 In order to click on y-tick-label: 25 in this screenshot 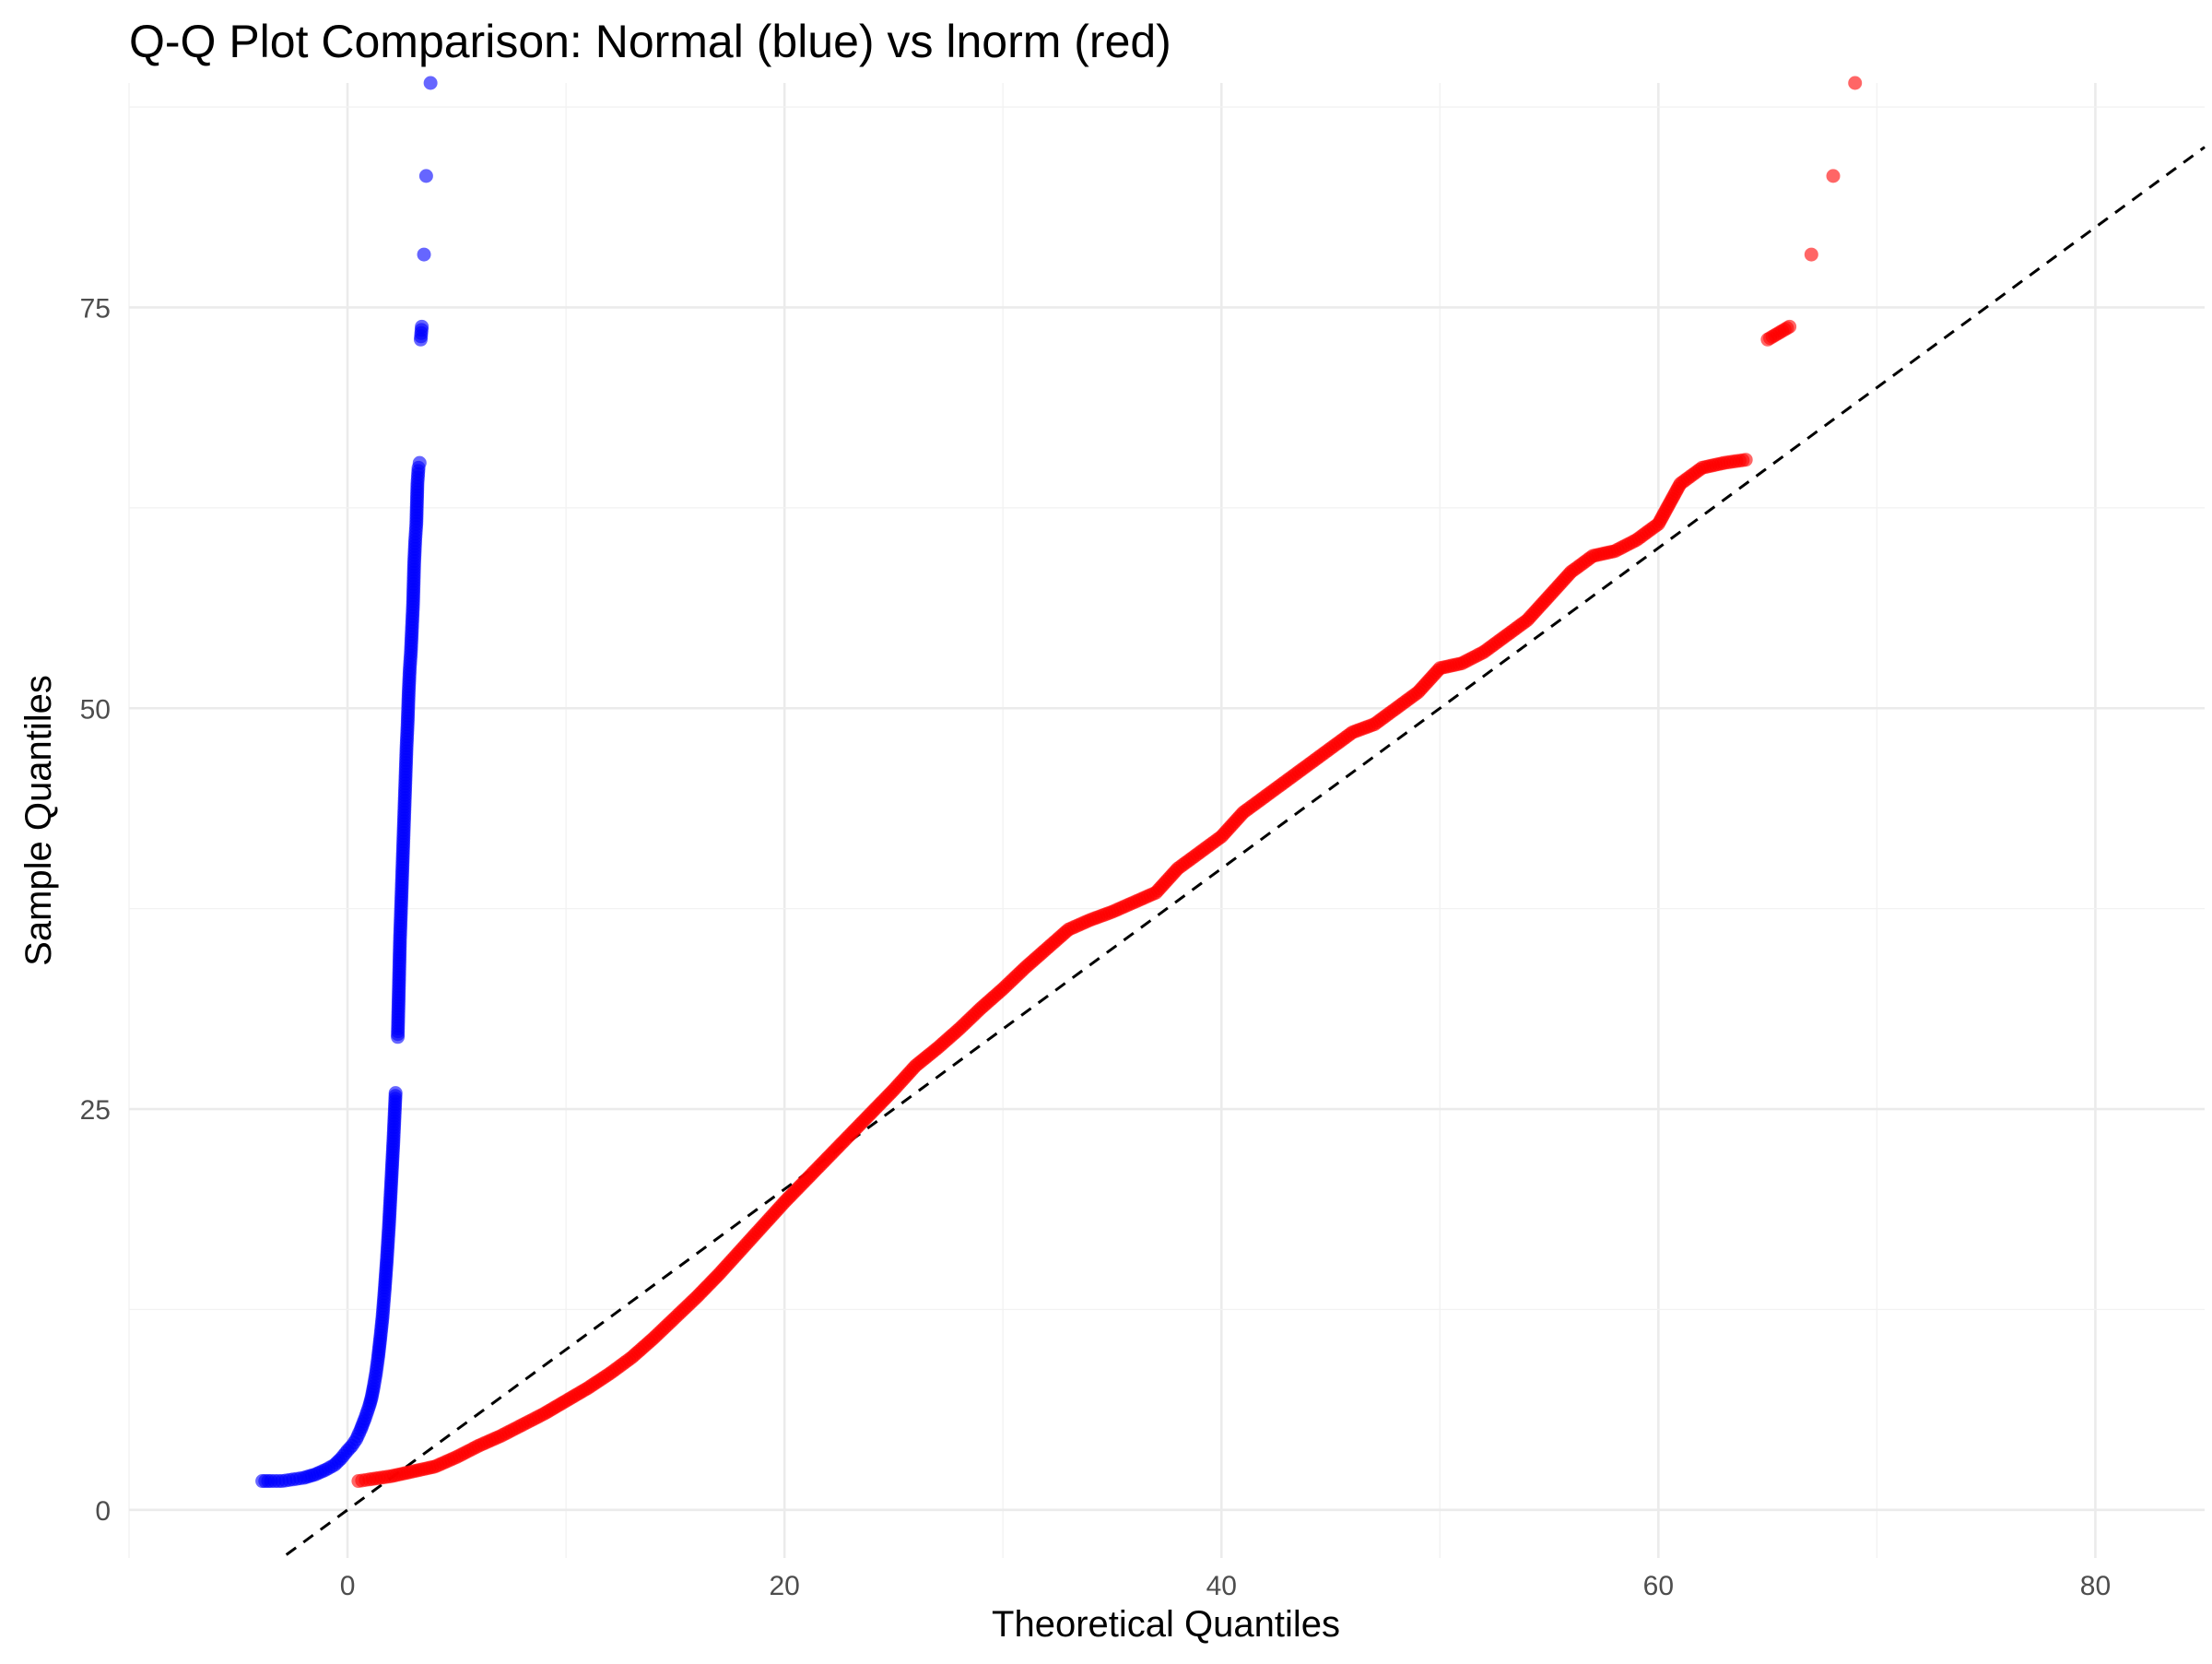, I will do `click(95, 1110)`.